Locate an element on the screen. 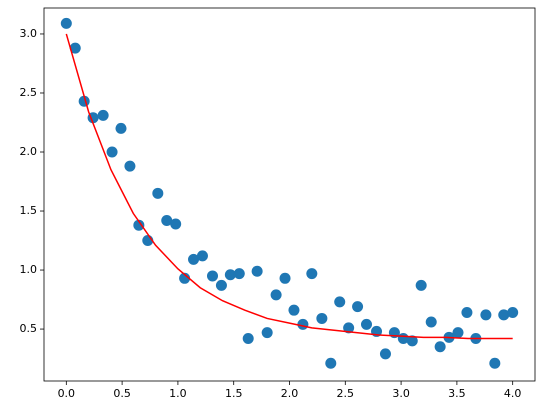  y-tick-label: 2.5 is located at coordinates (29, 92).